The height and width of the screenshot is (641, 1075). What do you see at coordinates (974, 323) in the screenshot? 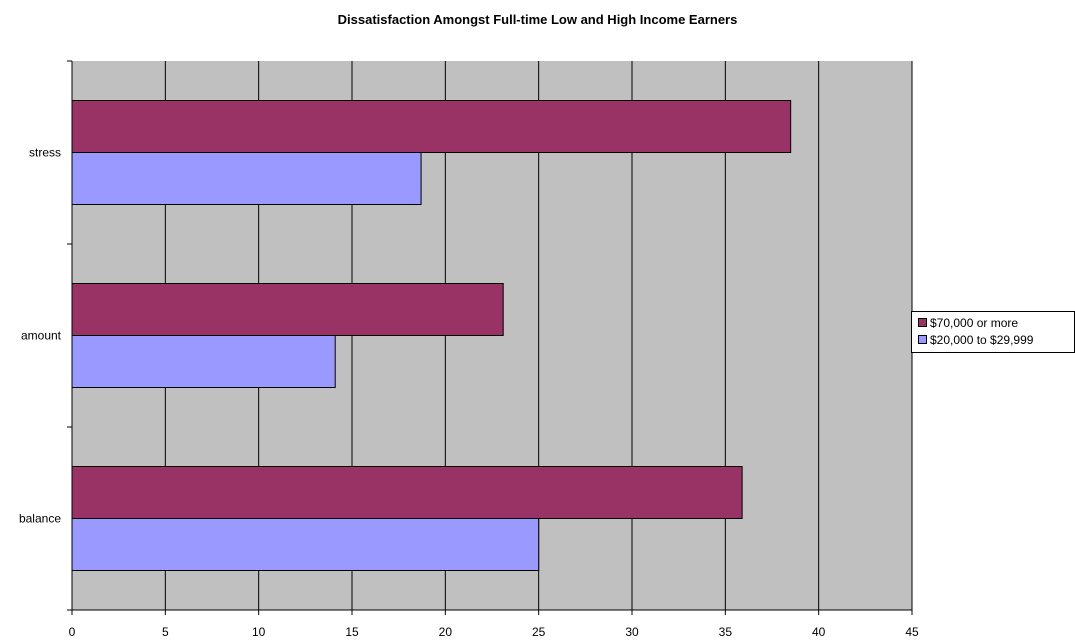
I see `legend-label: $70,000 or more` at bounding box center [974, 323].